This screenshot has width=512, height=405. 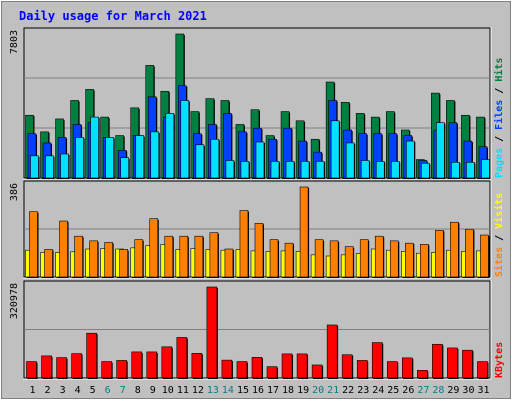 I want to click on pages-bar-day-26-fill, so click(x=410, y=159).